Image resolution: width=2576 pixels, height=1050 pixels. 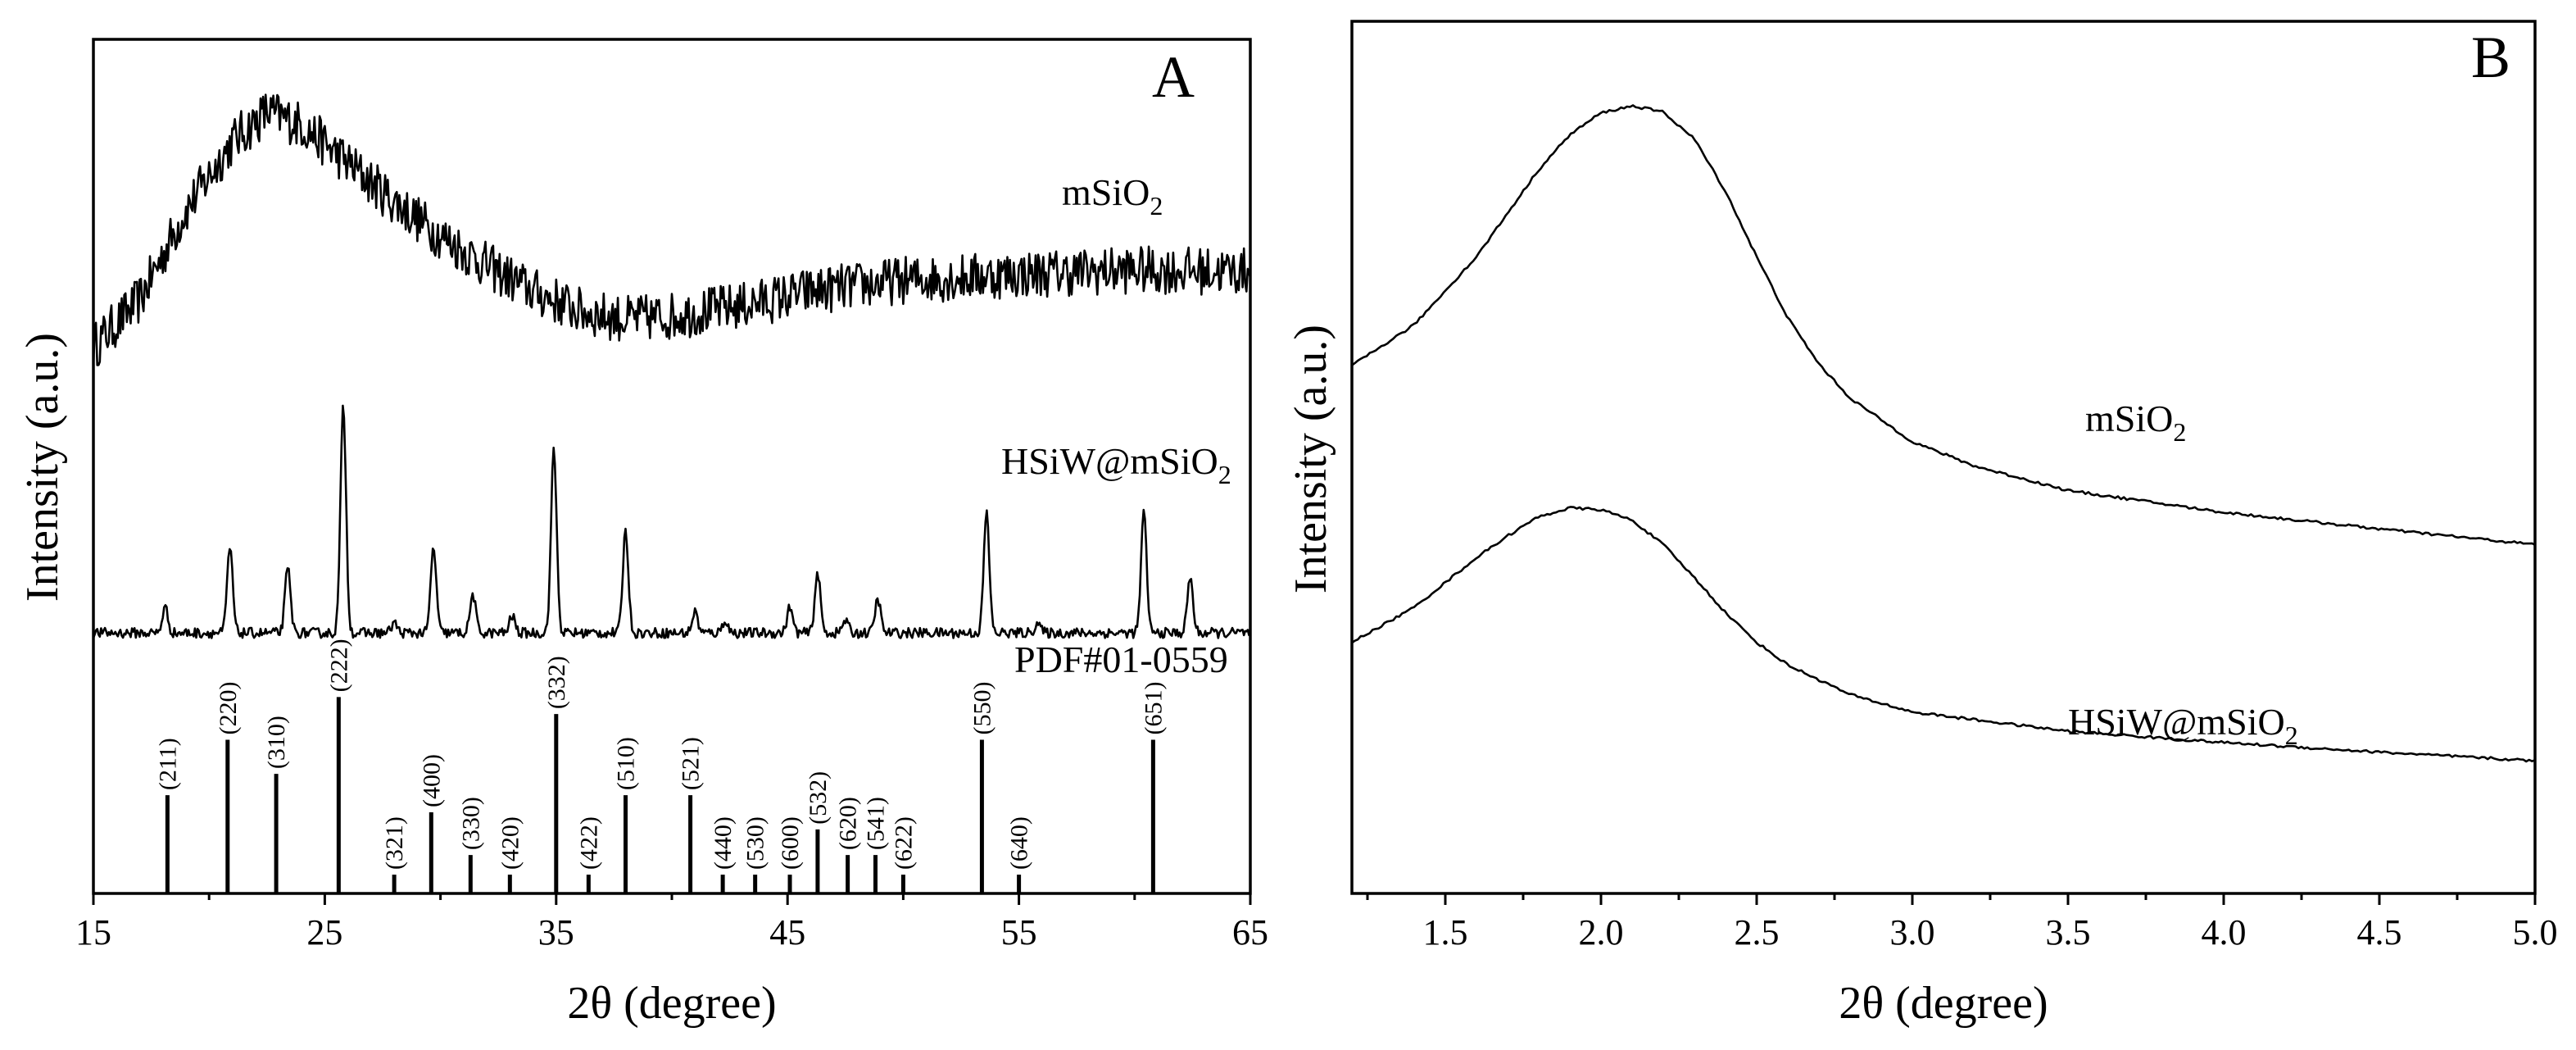 What do you see at coordinates (1106, 192) in the screenshot?
I see `series-label-msio2-a-main: mSiO` at bounding box center [1106, 192].